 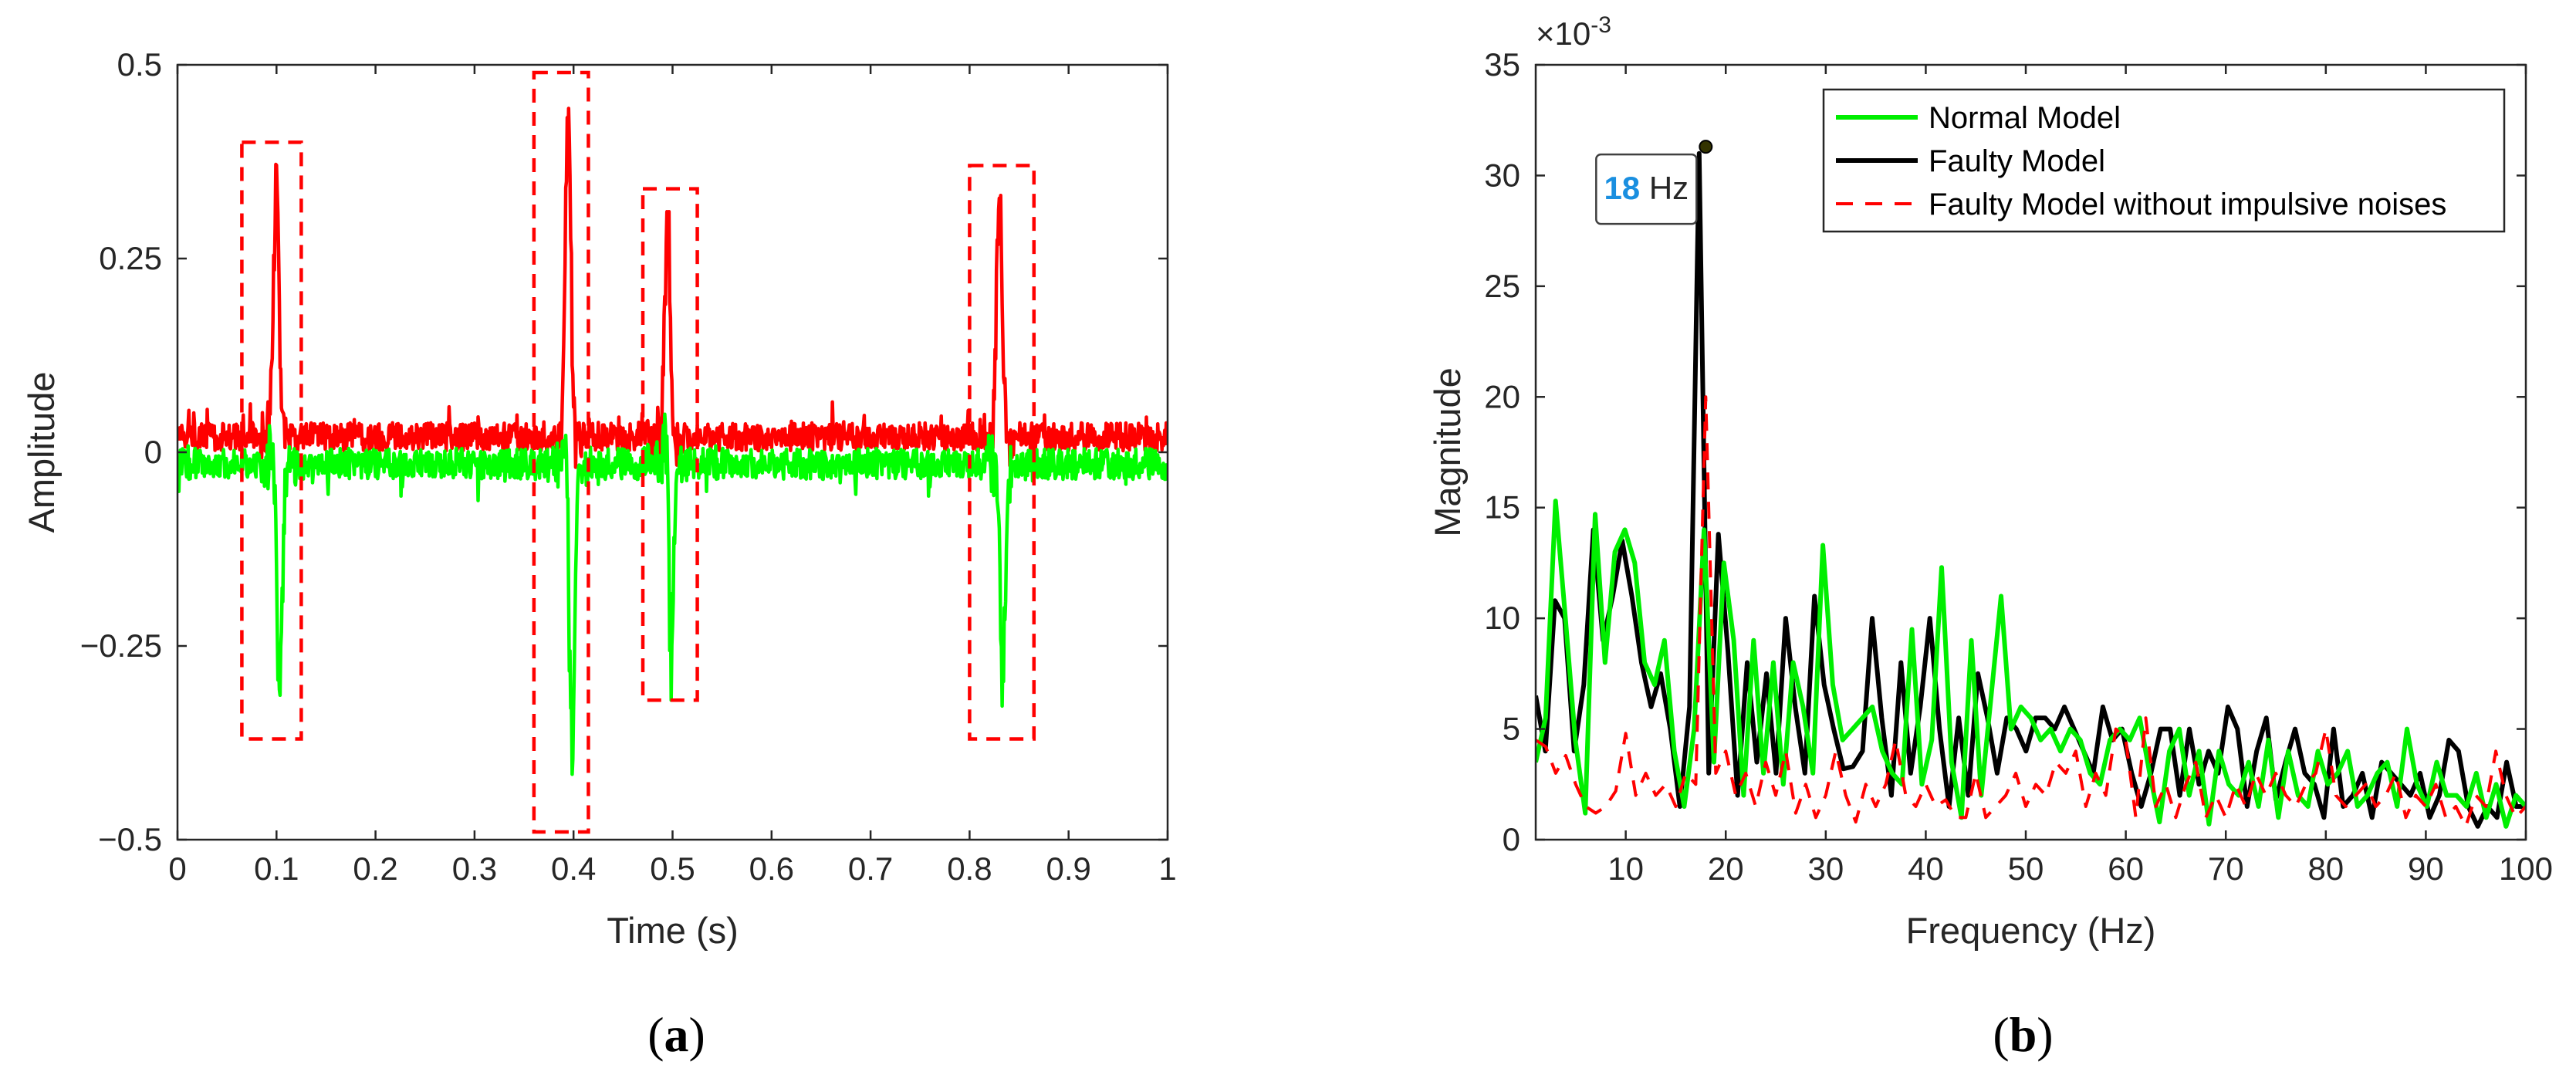 What do you see at coordinates (2526, 868) in the screenshot?
I see `panel-b-x-tick-label: 100` at bounding box center [2526, 868].